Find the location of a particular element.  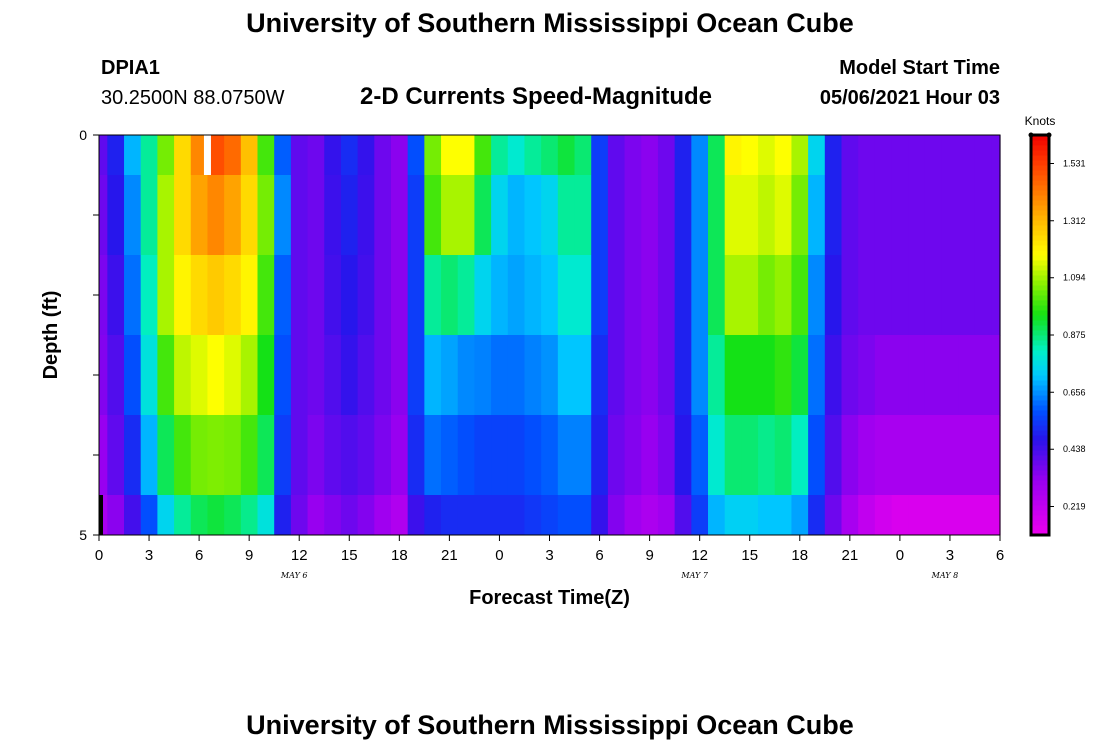

y-tick-label: 5 is located at coordinates (83, 535).